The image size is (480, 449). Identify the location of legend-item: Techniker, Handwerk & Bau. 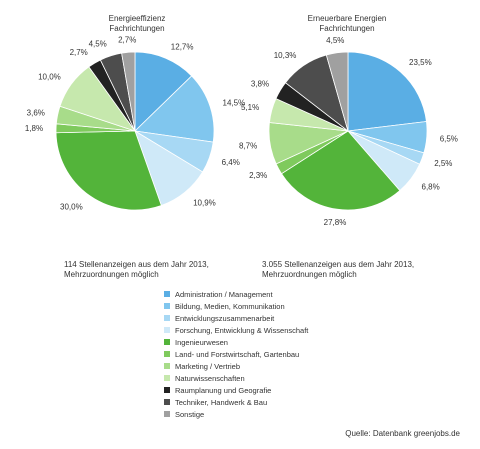
(274, 402).